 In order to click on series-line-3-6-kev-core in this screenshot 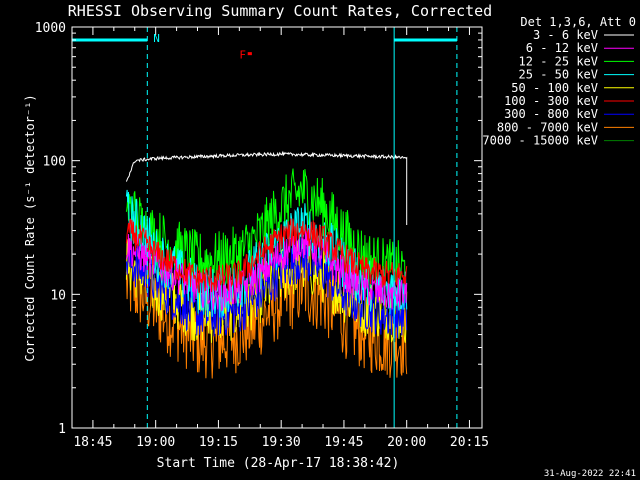, I will do `click(267, 187)`.